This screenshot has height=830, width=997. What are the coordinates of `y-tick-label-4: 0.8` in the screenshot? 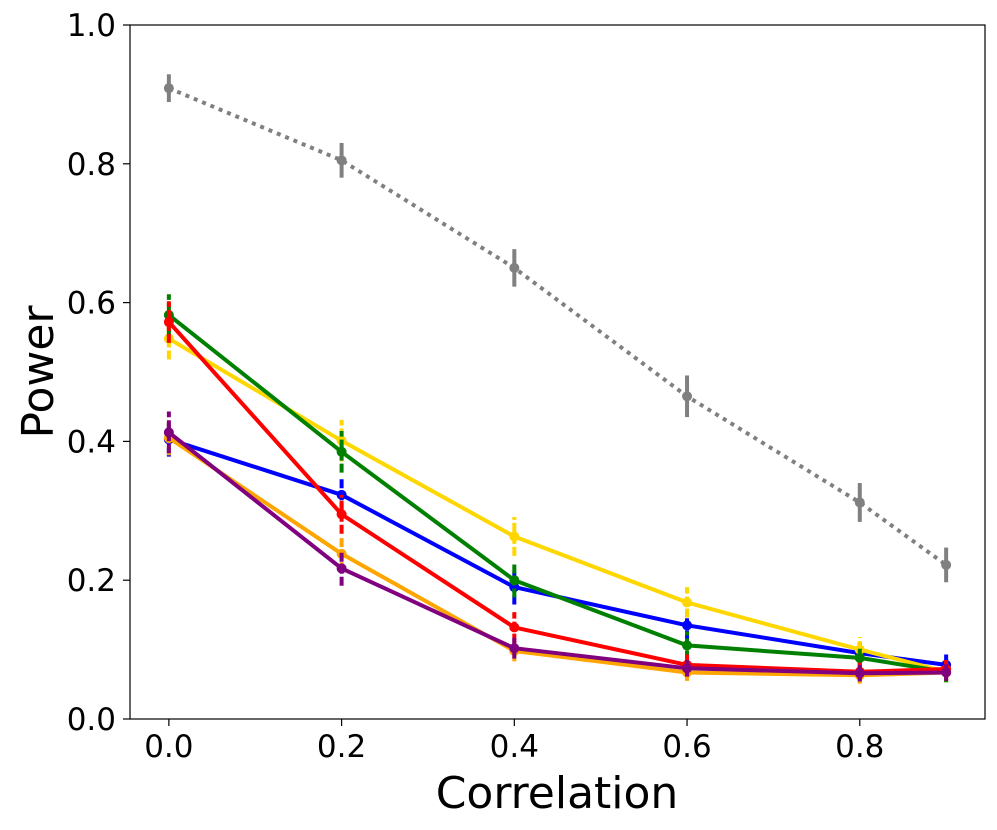 It's located at (91, 165).